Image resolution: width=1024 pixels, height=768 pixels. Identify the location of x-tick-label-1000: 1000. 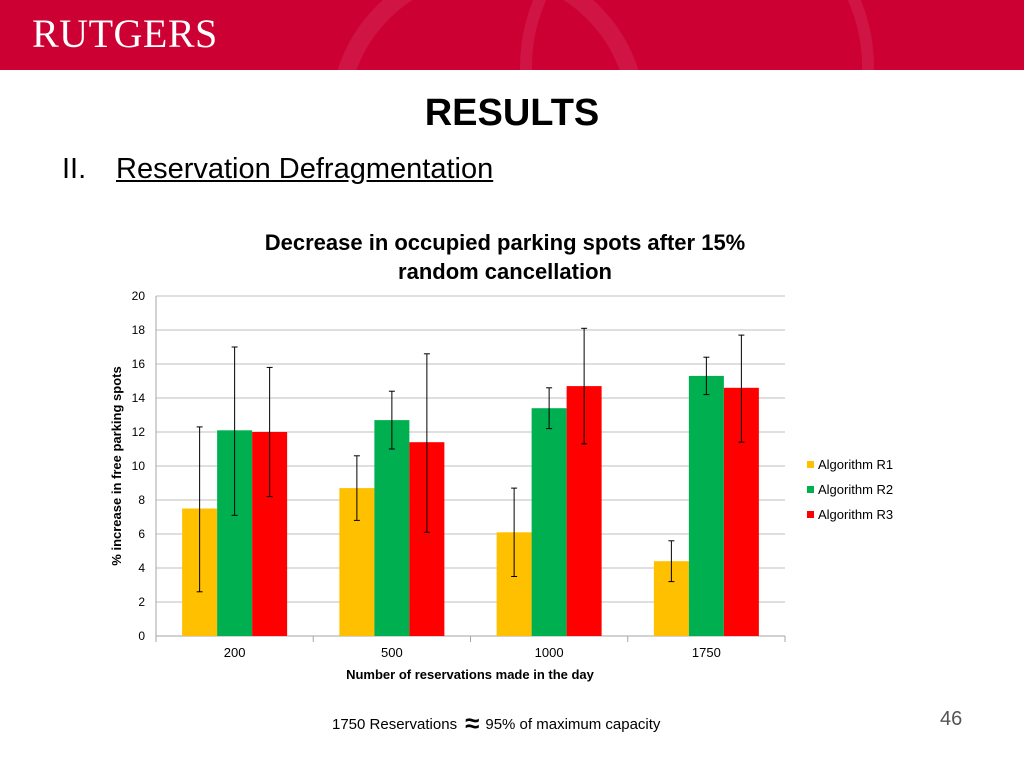
(549, 652).